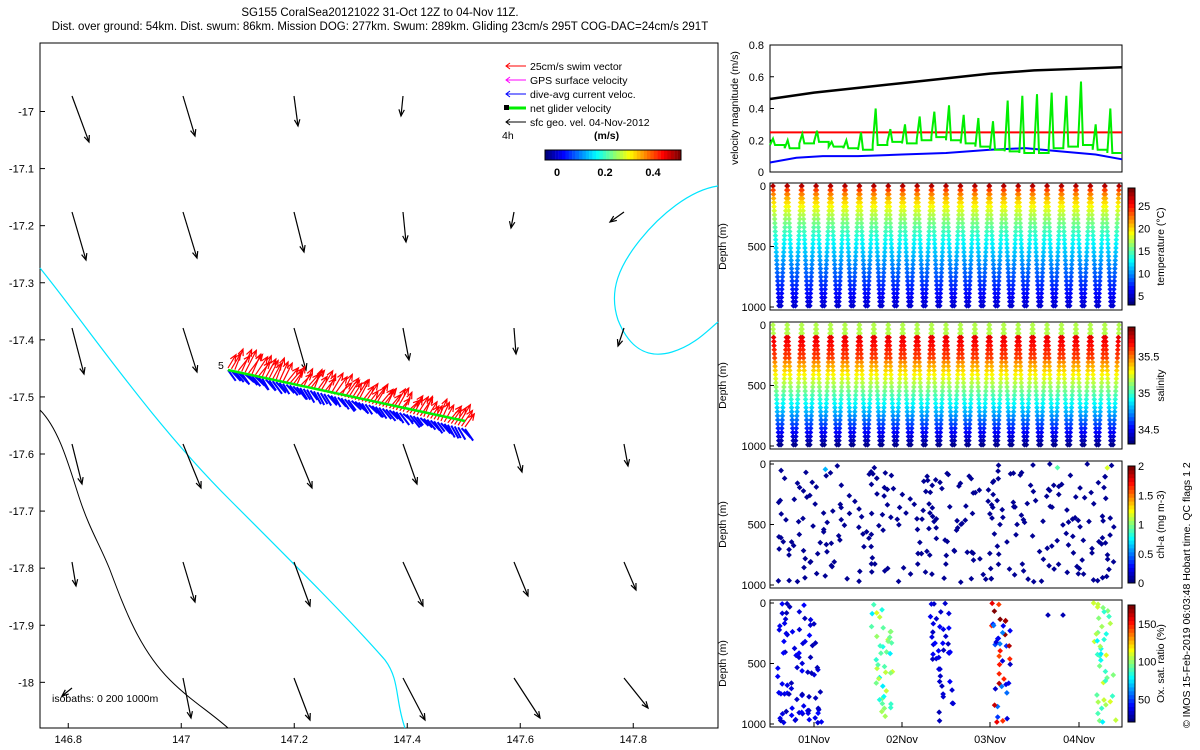  What do you see at coordinates (1145, 496) in the screenshot?
I see `chla-colorbar-tick: 1.5` at bounding box center [1145, 496].